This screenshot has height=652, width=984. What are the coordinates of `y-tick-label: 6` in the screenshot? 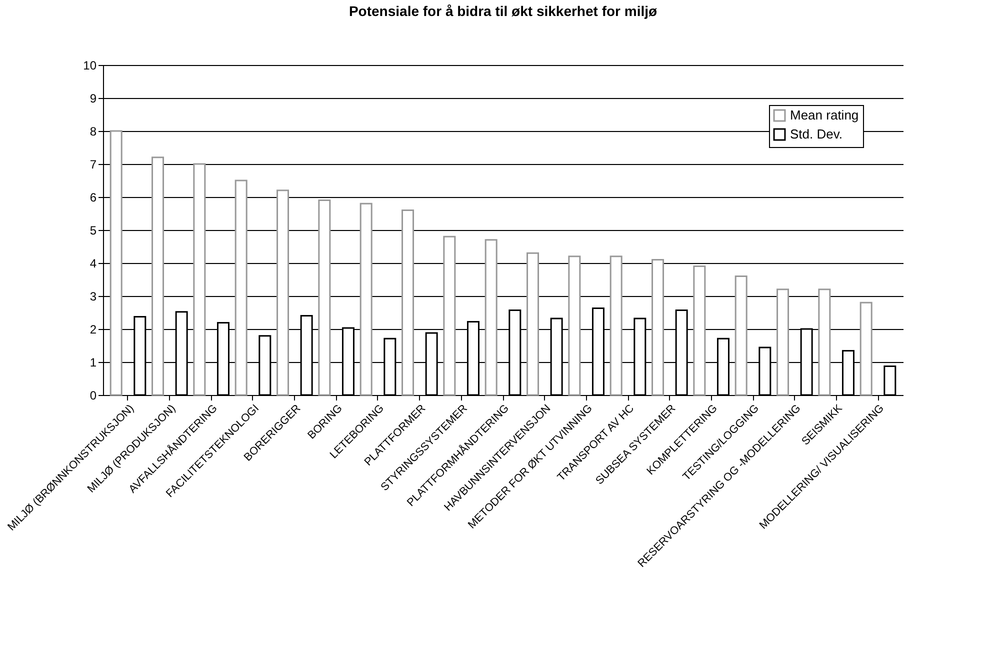 It's located at (93, 197).